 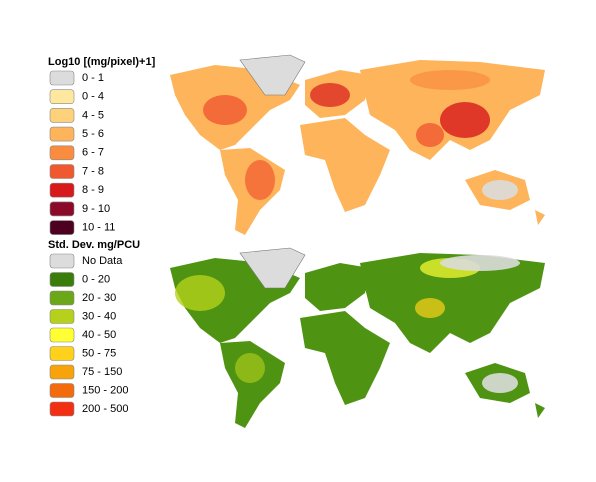 What do you see at coordinates (93, 78) in the screenshot?
I see `legend-label: 0 - 1` at bounding box center [93, 78].